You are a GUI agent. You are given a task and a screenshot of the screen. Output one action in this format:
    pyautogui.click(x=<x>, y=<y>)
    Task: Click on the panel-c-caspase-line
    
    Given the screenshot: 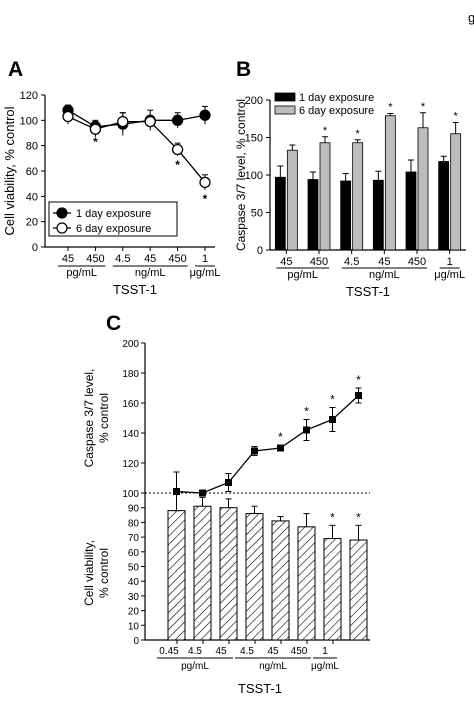 What is the action you would take?
    pyautogui.click(x=267, y=444)
    